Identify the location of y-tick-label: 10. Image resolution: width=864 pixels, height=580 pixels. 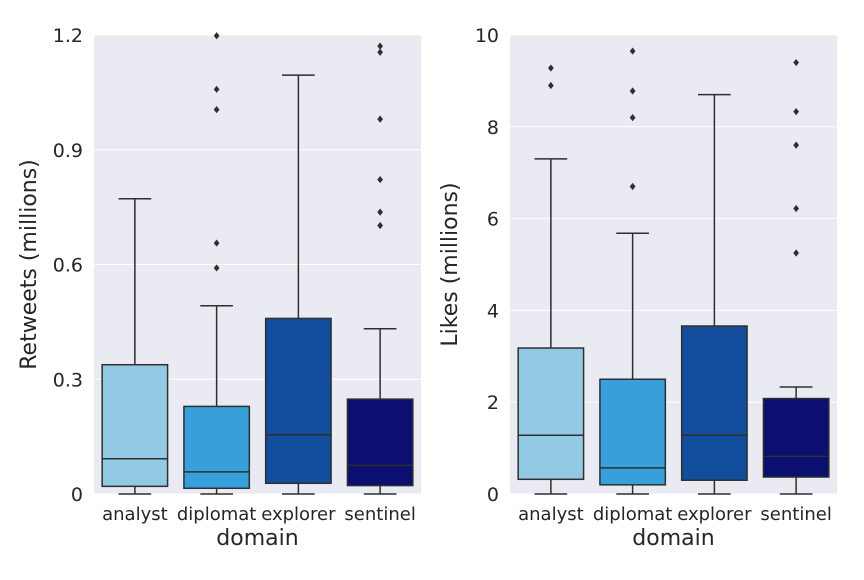
(487, 36).